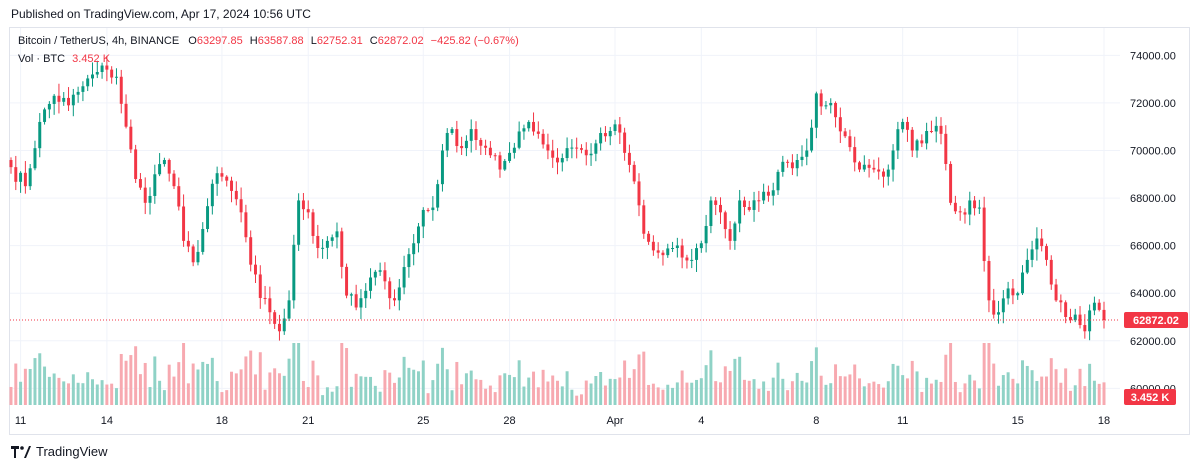 This screenshot has height=469, width=1200. I want to click on last-volume-badge-label: 3.452 K, so click(1150, 398).